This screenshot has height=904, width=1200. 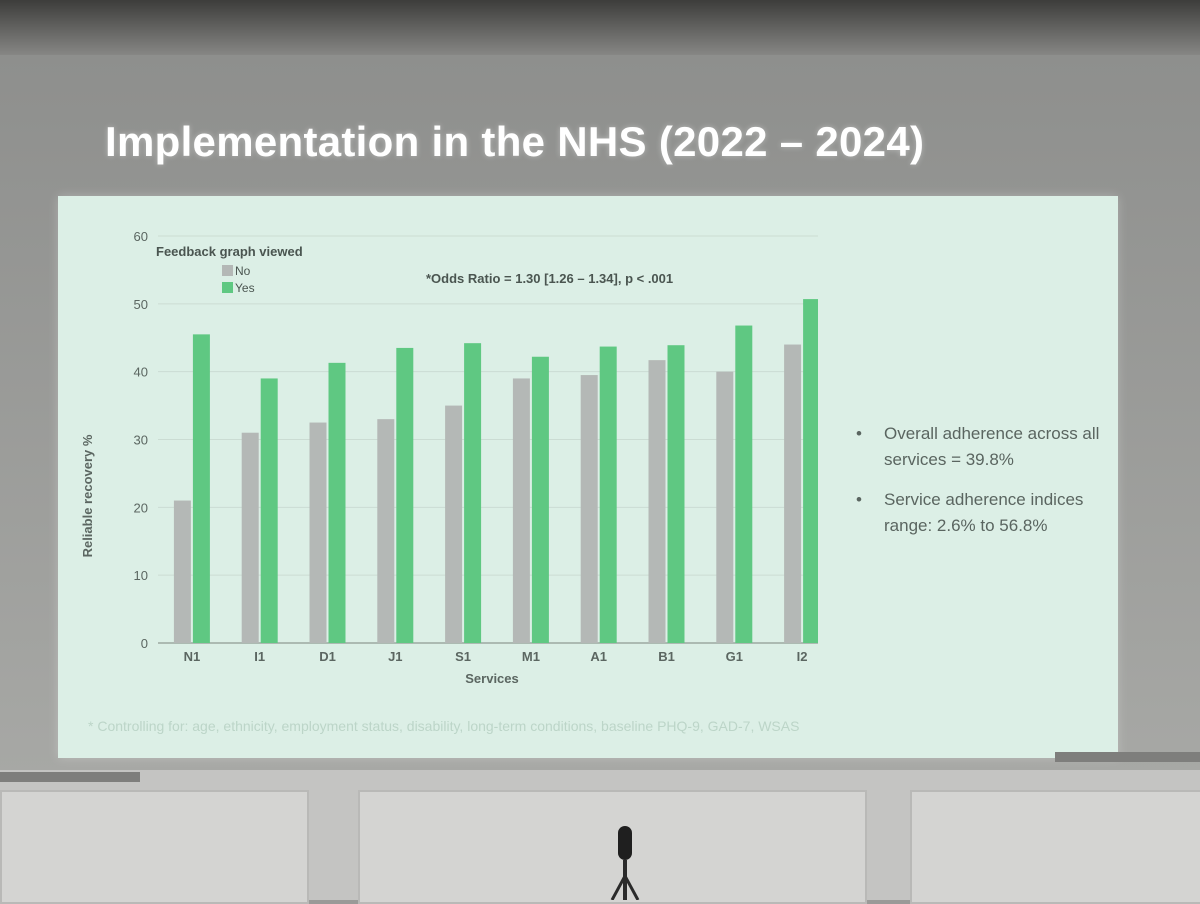 I want to click on y-tick-label: 10, so click(x=141, y=575).